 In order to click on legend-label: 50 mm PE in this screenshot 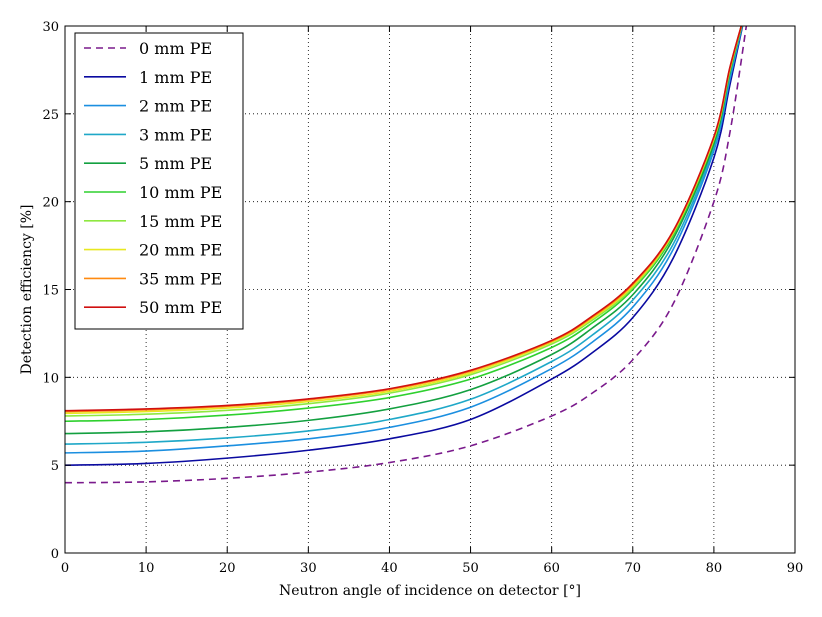, I will do `click(180, 307)`.